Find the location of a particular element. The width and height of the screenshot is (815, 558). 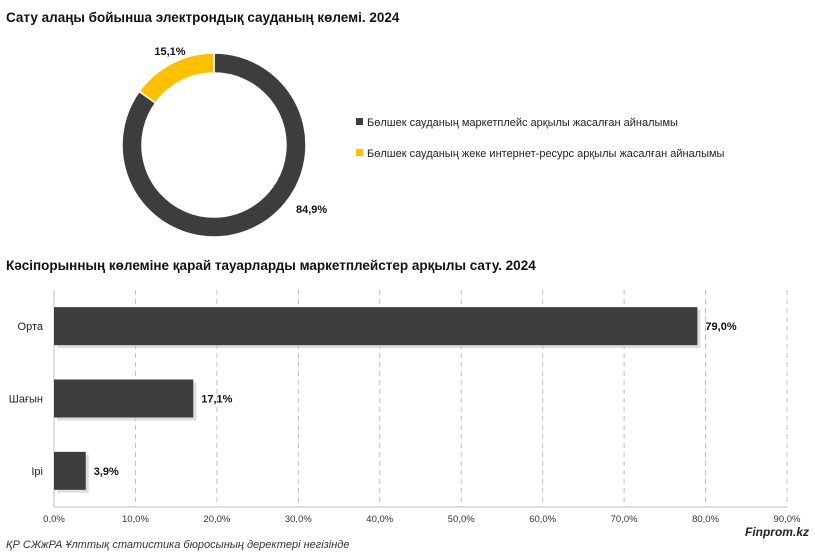

brand-logo-text: Finprom.kz is located at coordinates (776, 532).